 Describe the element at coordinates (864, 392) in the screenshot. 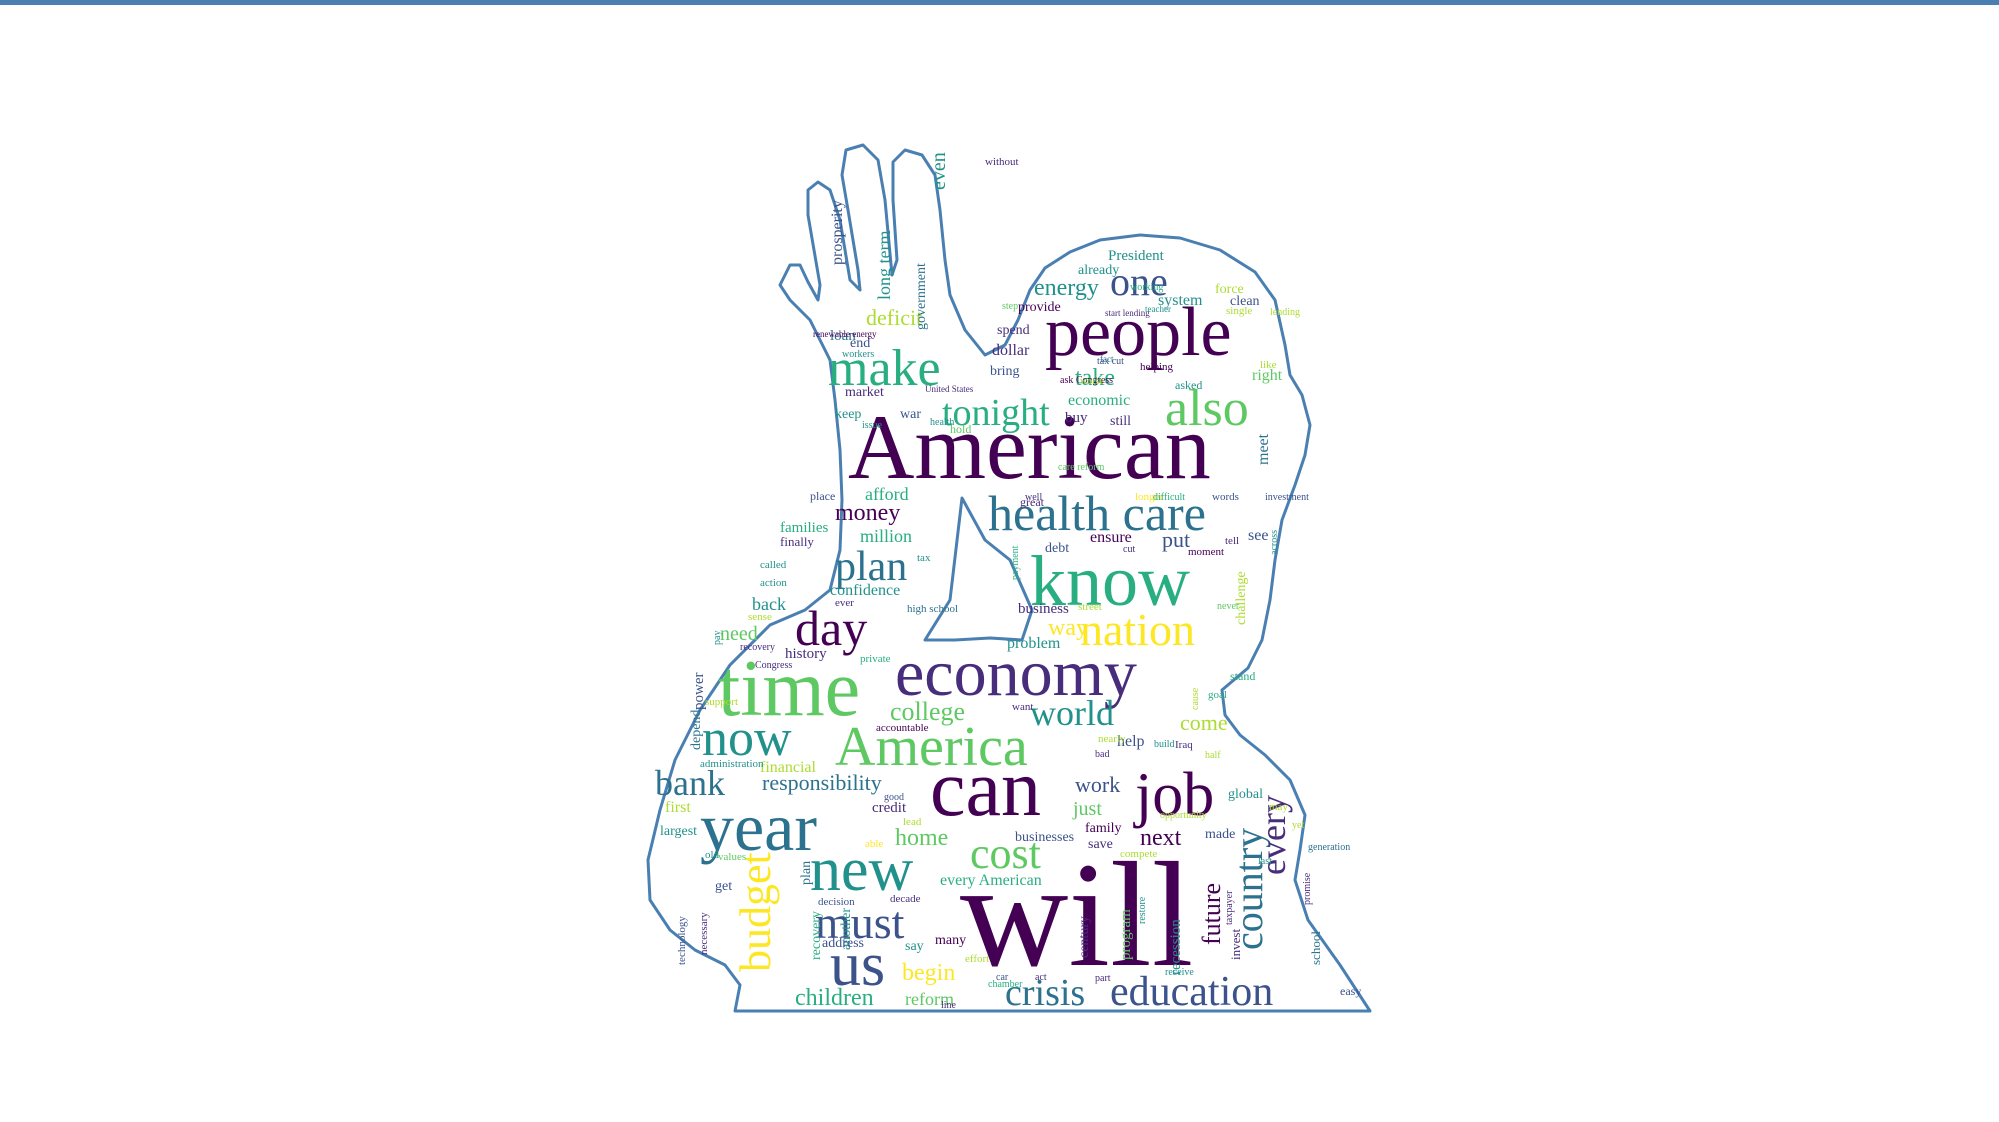

I see `cloud-word: market` at that location.